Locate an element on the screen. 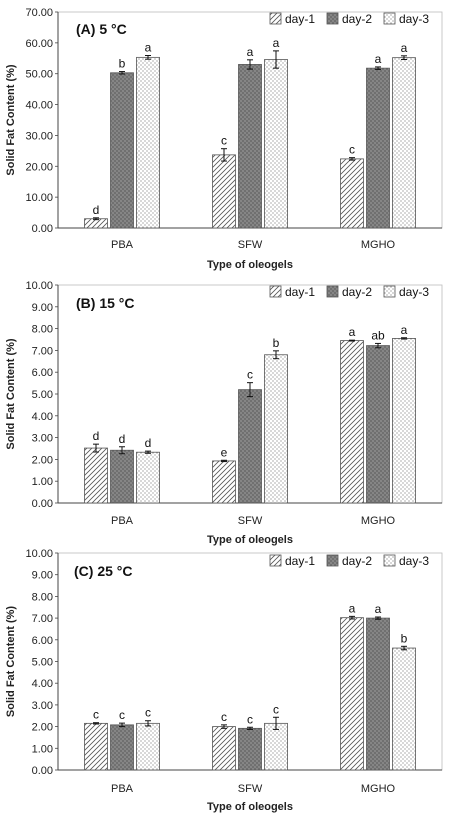 This screenshot has height=816, width=450. y-tick-label: 2.00 is located at coordinates (42, 728).